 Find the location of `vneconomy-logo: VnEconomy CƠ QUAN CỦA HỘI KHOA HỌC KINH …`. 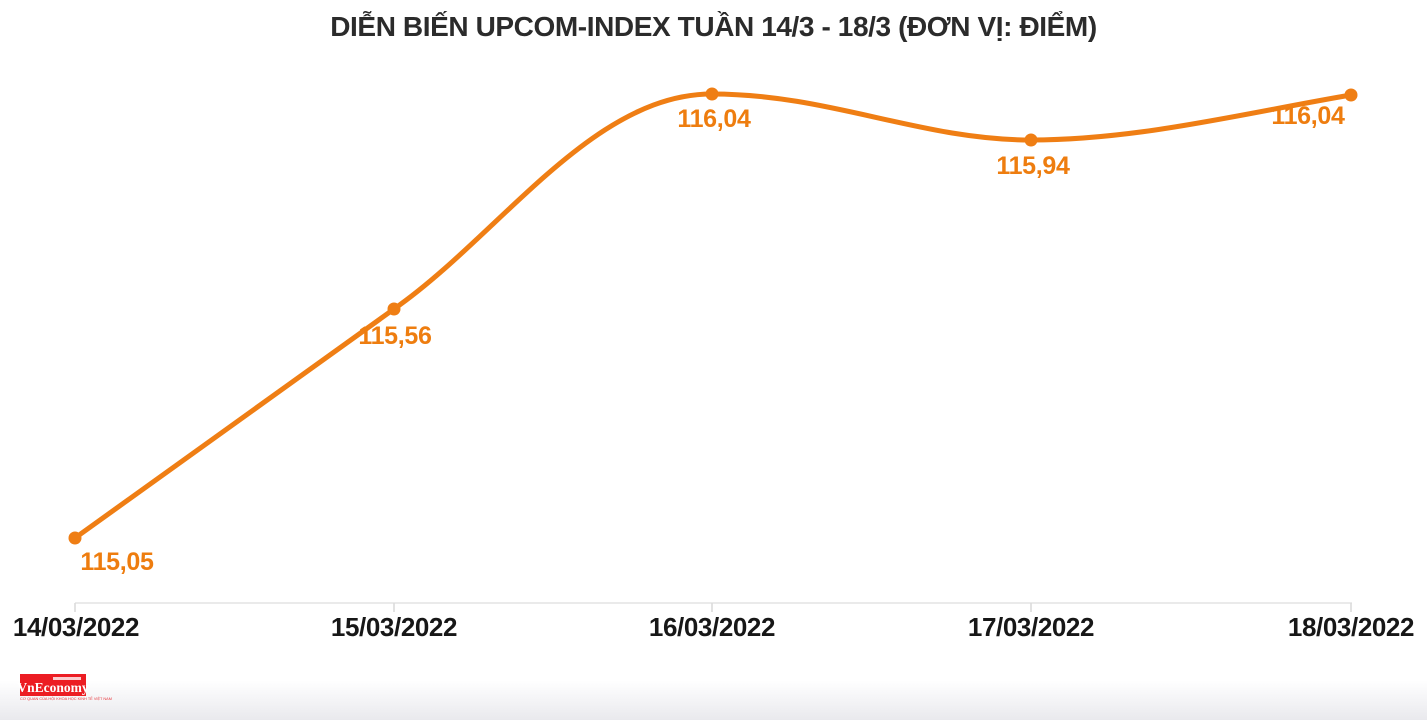

vneconomy-logo: VnEconomy CƠ QUAN CỦA HỘI KHOA HỌC KINH … is located at coordinates (78, 689).